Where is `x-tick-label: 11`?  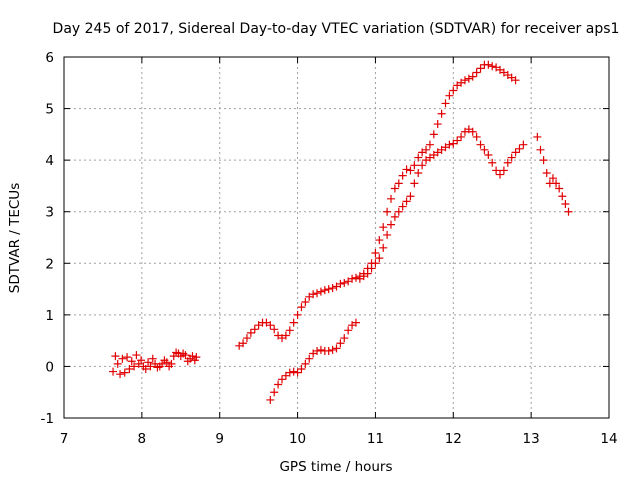 x-tick-label: 11 is located at coordinates (375, 439).